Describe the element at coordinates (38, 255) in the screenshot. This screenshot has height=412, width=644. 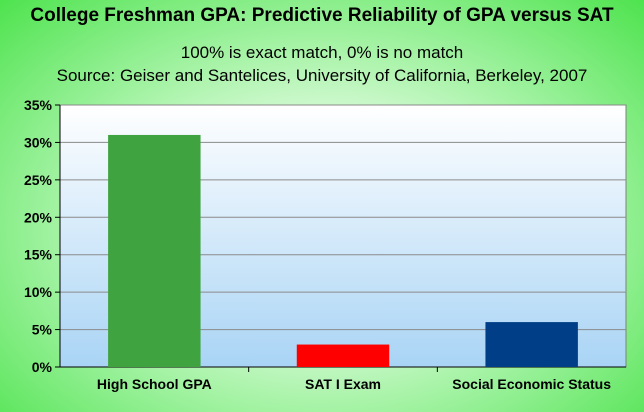
I see `y-tick-label: 15%` at that location.